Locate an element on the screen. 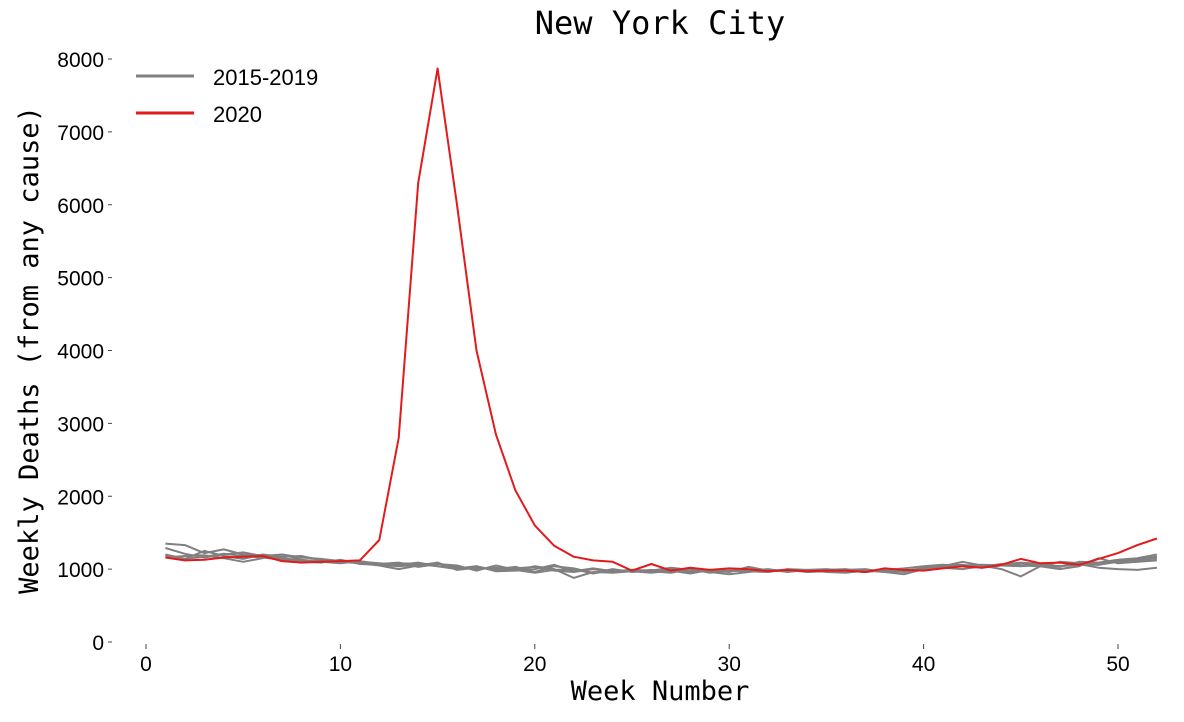  x-axis-label: Week Number is located at coordinates (660, 691).